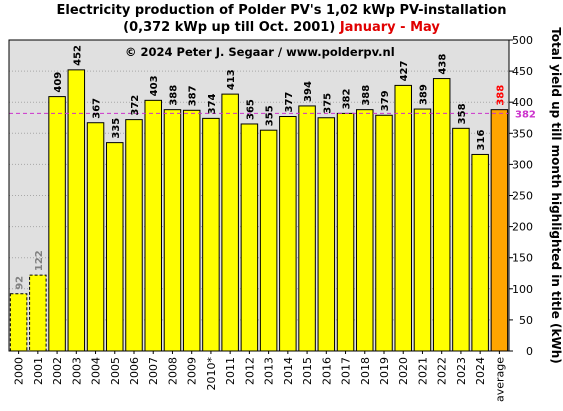 This screenshot has width=563, height=411. What do you see at coordinates (135, 105) in the screenshot?
I see `bar-value-label: 372` at bounding box center [135, 105].